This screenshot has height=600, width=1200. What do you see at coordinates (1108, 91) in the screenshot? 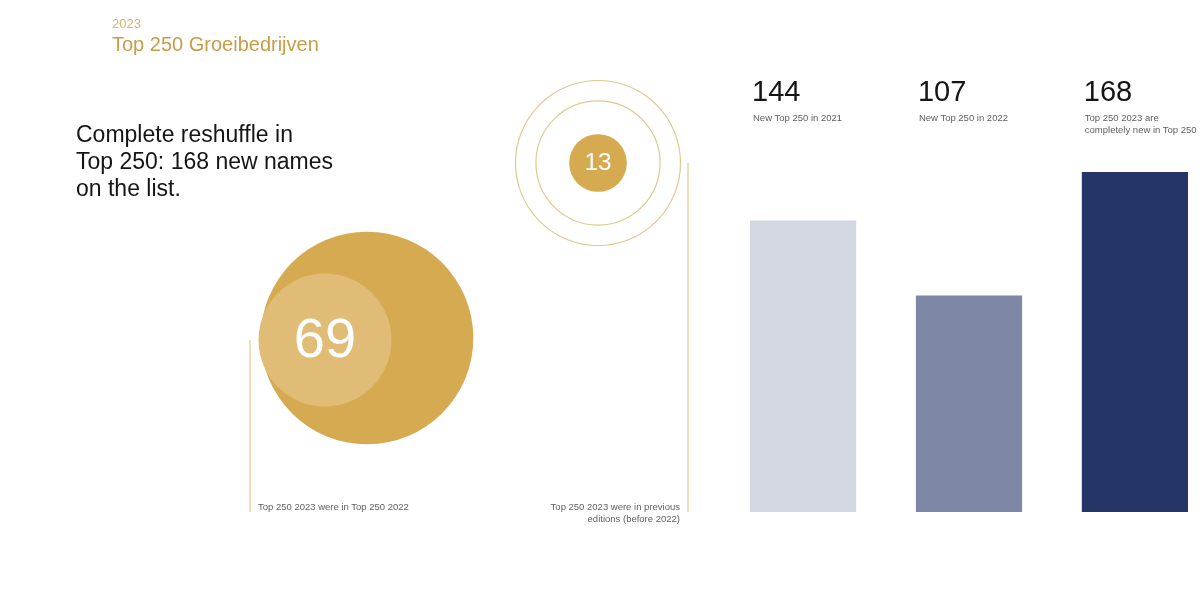
I see `data-label: 168` at bounding box center [1108, 91].